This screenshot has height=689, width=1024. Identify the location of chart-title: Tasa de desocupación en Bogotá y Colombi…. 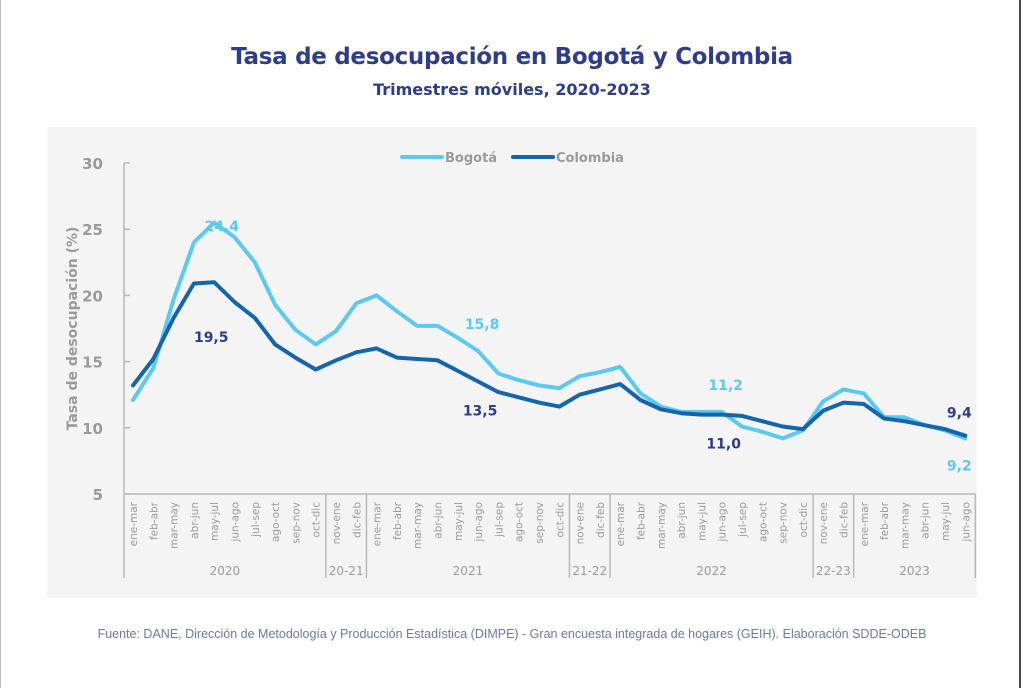
(512, 57).